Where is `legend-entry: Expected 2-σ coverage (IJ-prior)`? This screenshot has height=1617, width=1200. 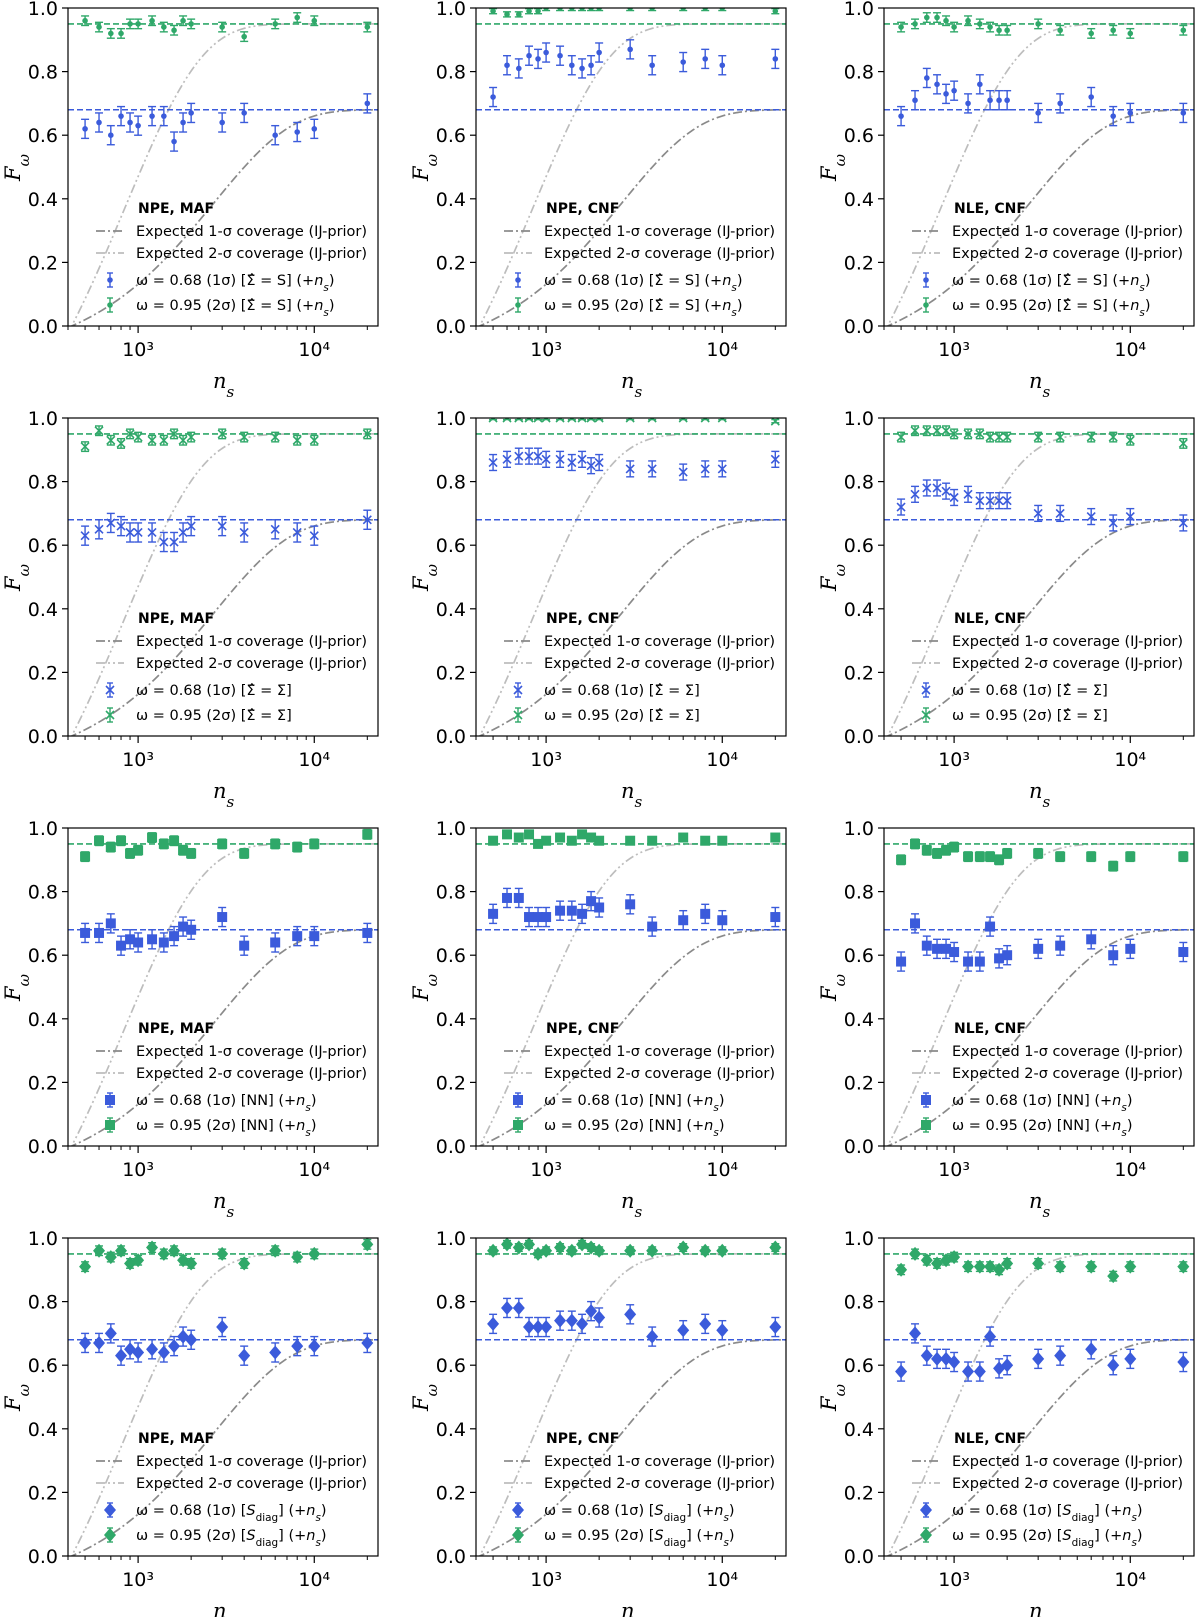
legend-entry: Expected 2-σ coverage (IJ-prior) is located at coordinates (1067, 1074).